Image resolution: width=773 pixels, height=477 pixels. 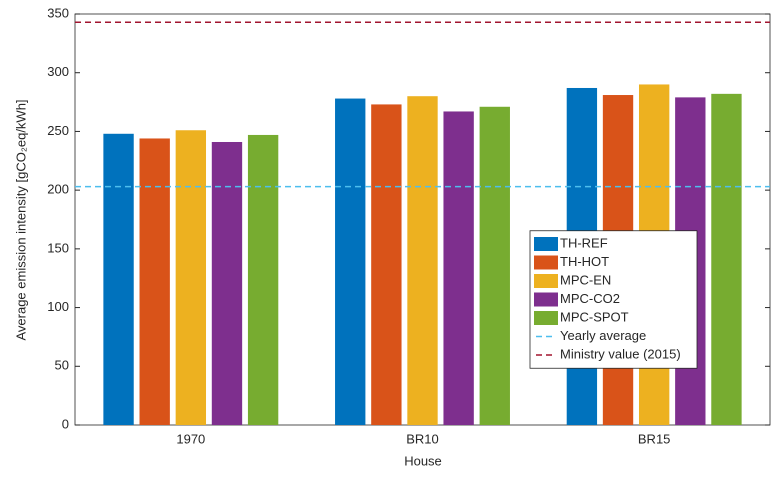 I want to click on legend-label: Ministry value (2015), so click(x=620, y=353).